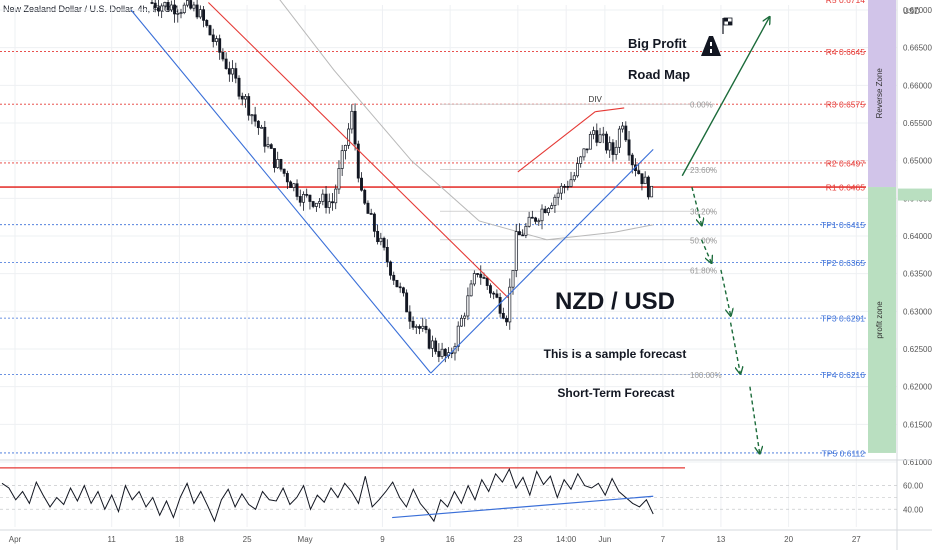 The width and height of the screenshot is (932, 550). What do you see at coordinates (659, 74) in the screenshot?
I see `road-map-label: Road Map` at bounding box center [659, 74].